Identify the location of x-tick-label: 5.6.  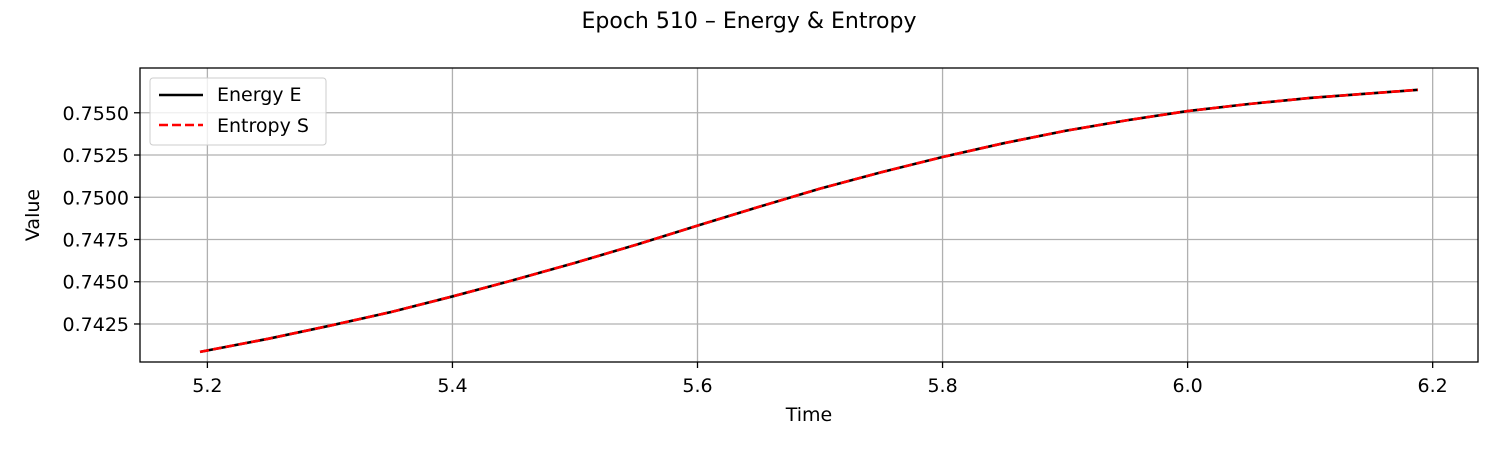
(697, 386).